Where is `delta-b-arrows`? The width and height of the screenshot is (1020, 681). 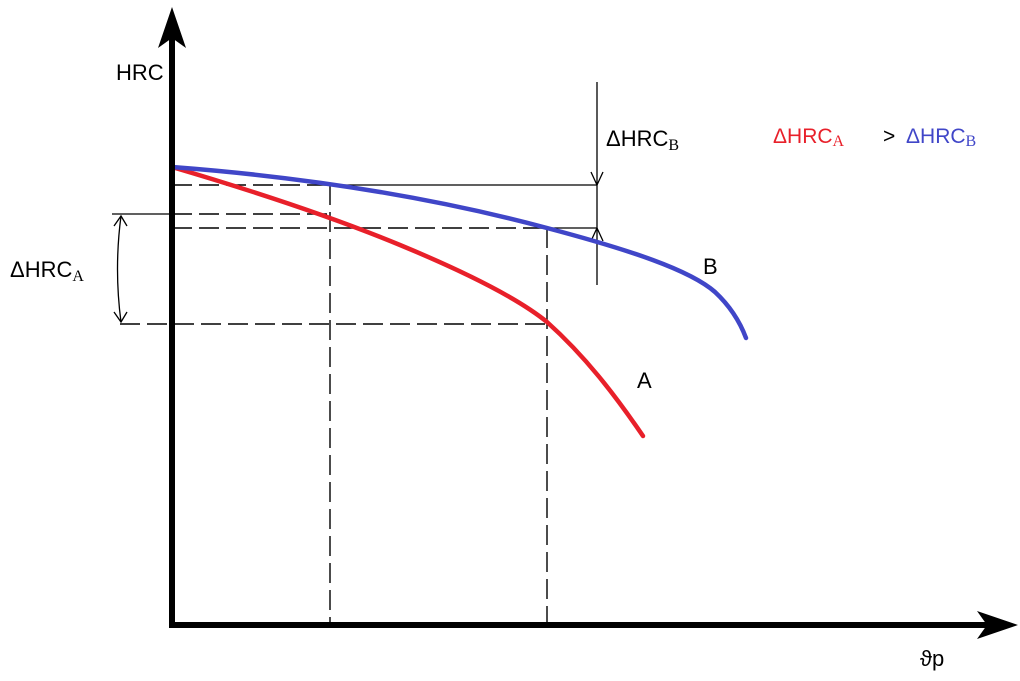
delta-b-arrows is located at coordinates (597, 206).